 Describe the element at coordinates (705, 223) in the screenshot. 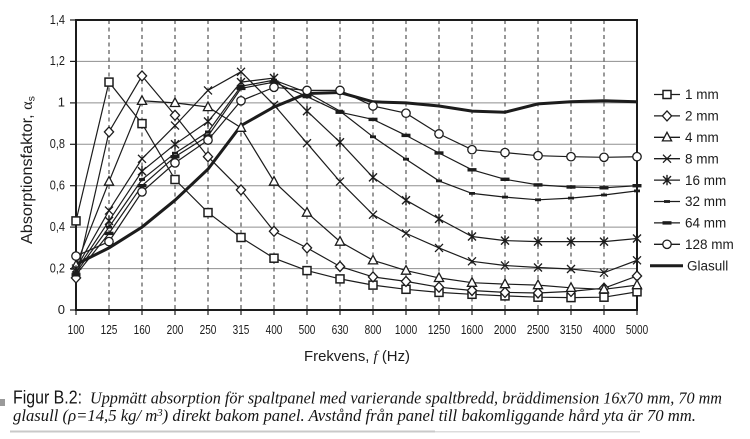

I see `svg-text: 64 mm` at that location.